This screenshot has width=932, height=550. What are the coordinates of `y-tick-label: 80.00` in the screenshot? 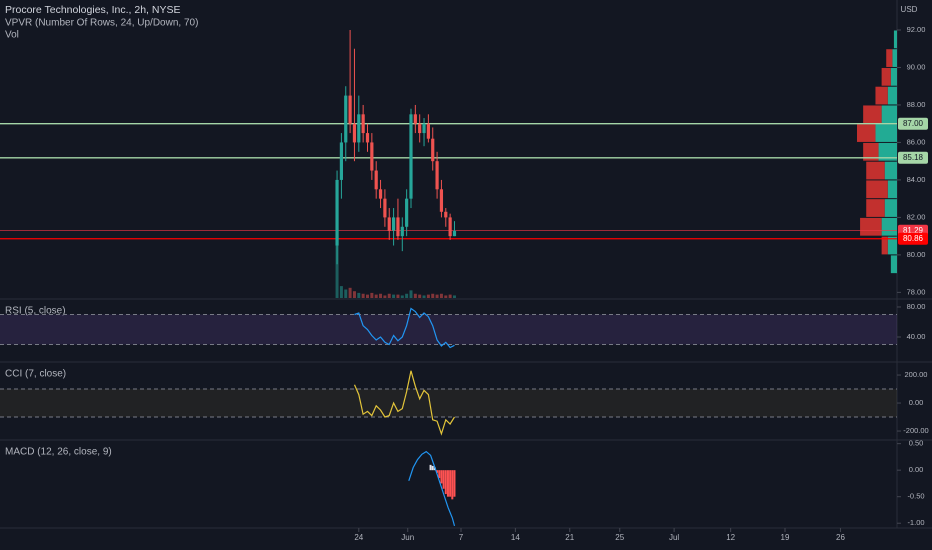 It's located at (916, 254).